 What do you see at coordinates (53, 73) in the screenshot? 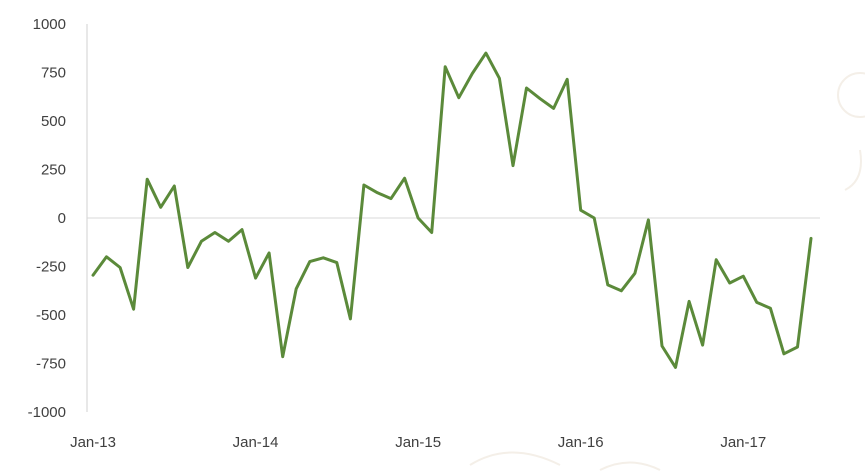
I see `y-tick-label: 750` at bounding box center [53, 73].